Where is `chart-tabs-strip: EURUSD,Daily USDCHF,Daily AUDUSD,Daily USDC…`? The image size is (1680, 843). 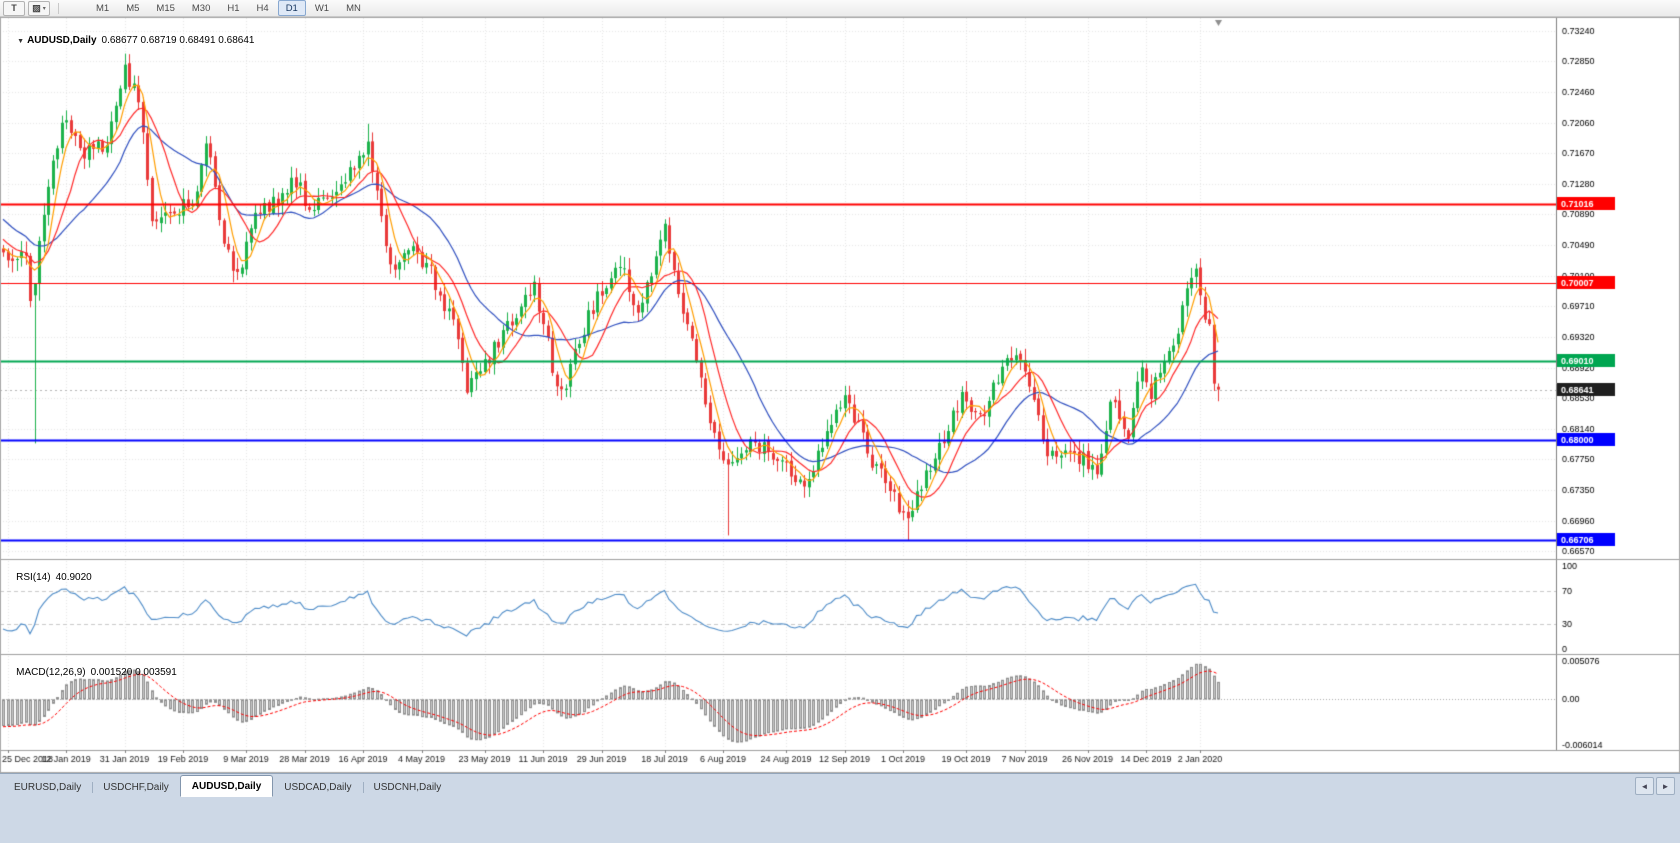 chart-tabs-strip: EURUSD,Daily USDCHF,Daily AUDUSD,Daily USDC… is located at coordinates (840, 808).